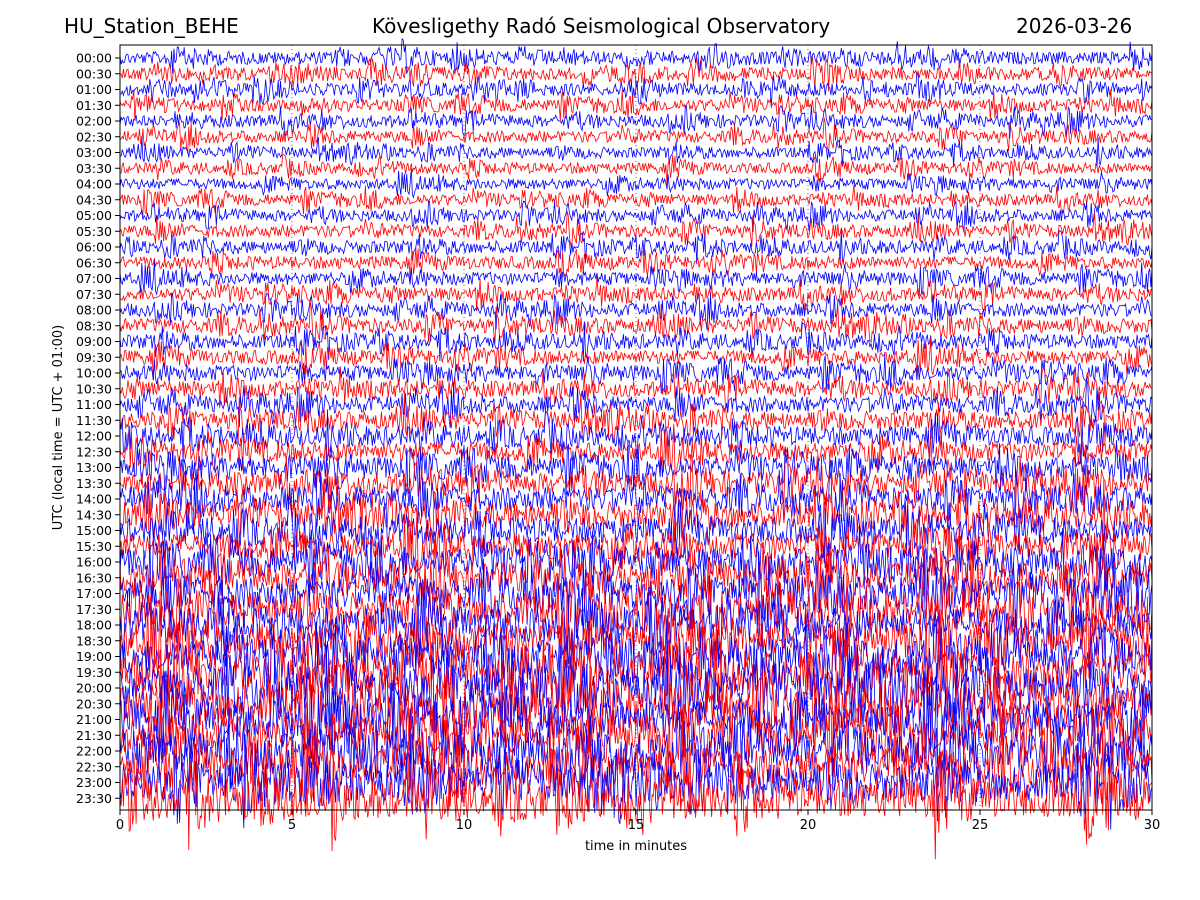 The image size is (1200, 900). Describe the element at coordinates (94, 89) in the screenshot. I see `y-tick-label: 01:00` at that location.